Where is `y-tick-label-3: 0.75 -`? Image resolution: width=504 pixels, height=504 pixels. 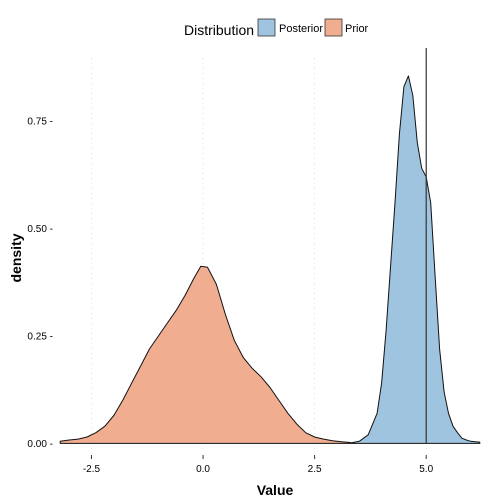 y-tick-label-3: 0.75 - is located at coordinates (40, 122).